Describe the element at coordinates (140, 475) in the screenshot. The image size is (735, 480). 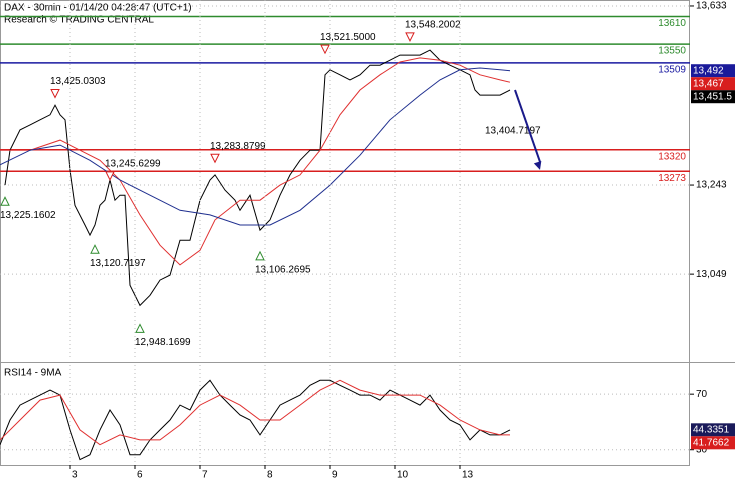
I see `x-tick-label: 6` at that location.